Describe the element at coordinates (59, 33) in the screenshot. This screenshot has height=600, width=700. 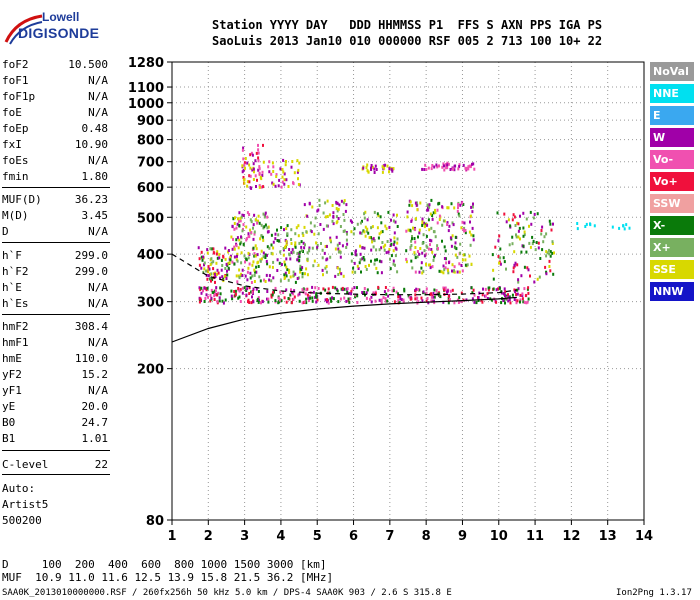
I see `logo-text-bottom: DIGISONDE` at that location.